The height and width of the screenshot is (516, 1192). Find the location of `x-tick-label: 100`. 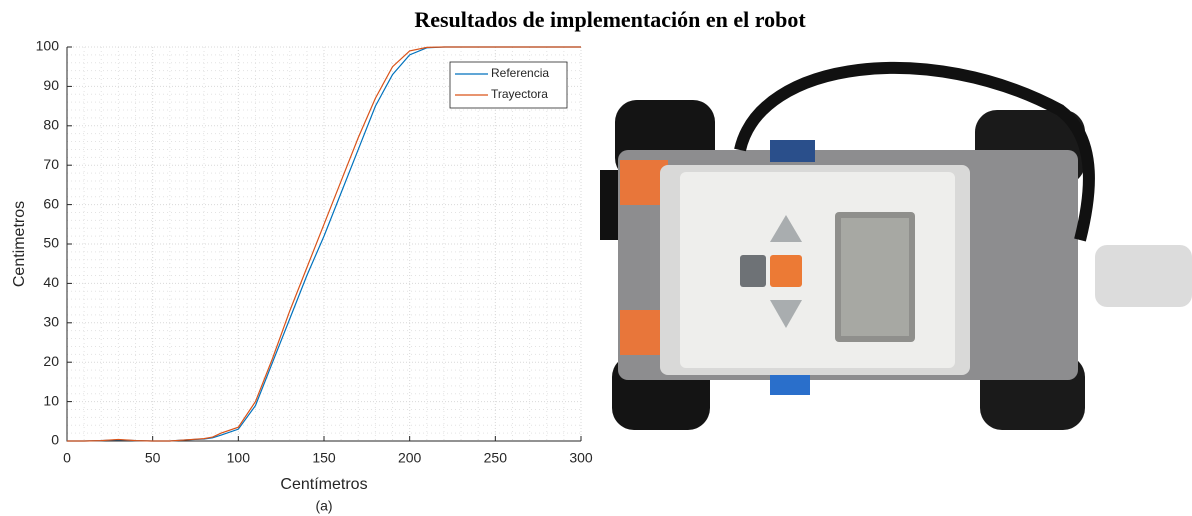

x-tick-label: 100 is located at coordinates (239, 458).